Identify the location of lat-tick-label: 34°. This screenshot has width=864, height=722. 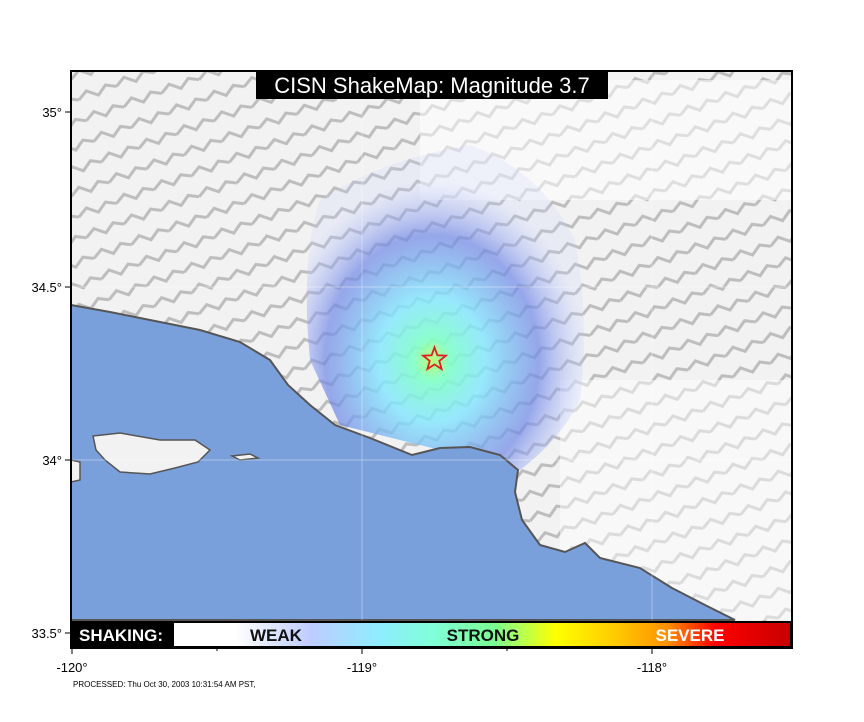
(52, 460).